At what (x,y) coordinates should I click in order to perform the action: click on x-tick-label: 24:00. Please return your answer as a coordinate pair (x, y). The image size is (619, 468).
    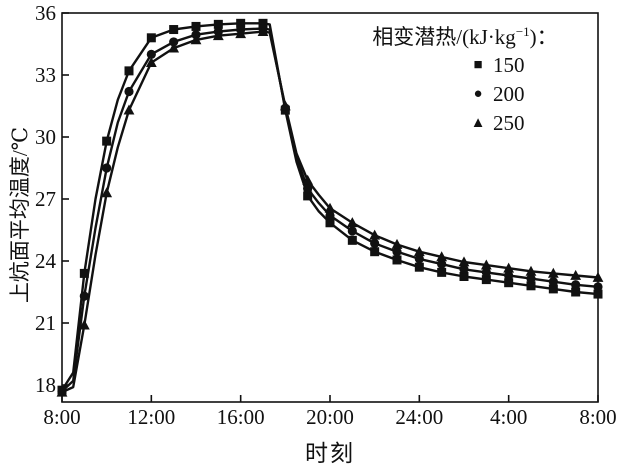
    Looking at the image, I should click on (419, 417).